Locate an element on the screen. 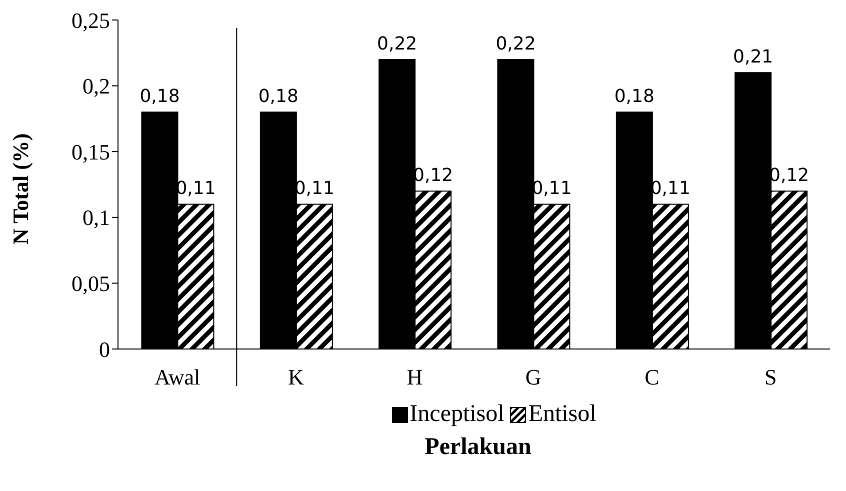 The width and height of the screenshot is (846, 491). y-tick-label: 0 is located at coordinates (104, 349).